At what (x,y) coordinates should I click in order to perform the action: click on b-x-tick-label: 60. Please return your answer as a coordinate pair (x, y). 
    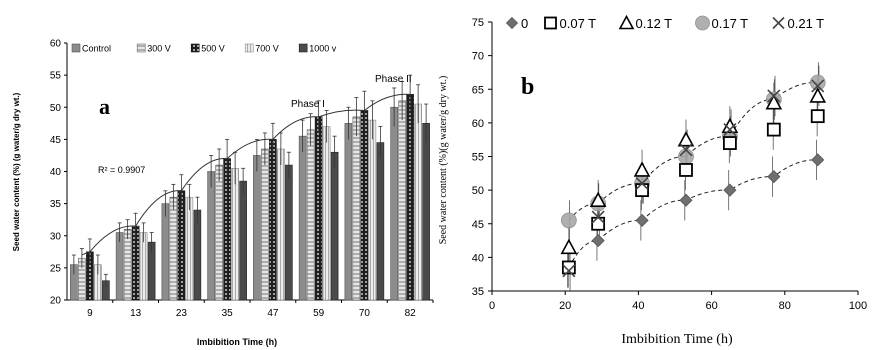
    Looking at the image, I should click on (711, 306).